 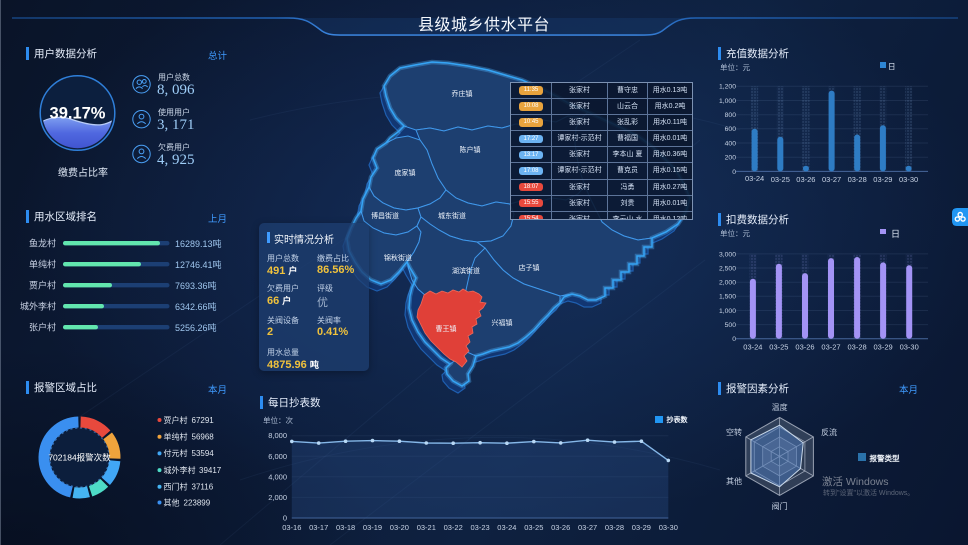 What do you see at coordinates (466, 270) in the screenshot?
I see `svg-text: 湖滨街道` at bounding box center [466, 270].